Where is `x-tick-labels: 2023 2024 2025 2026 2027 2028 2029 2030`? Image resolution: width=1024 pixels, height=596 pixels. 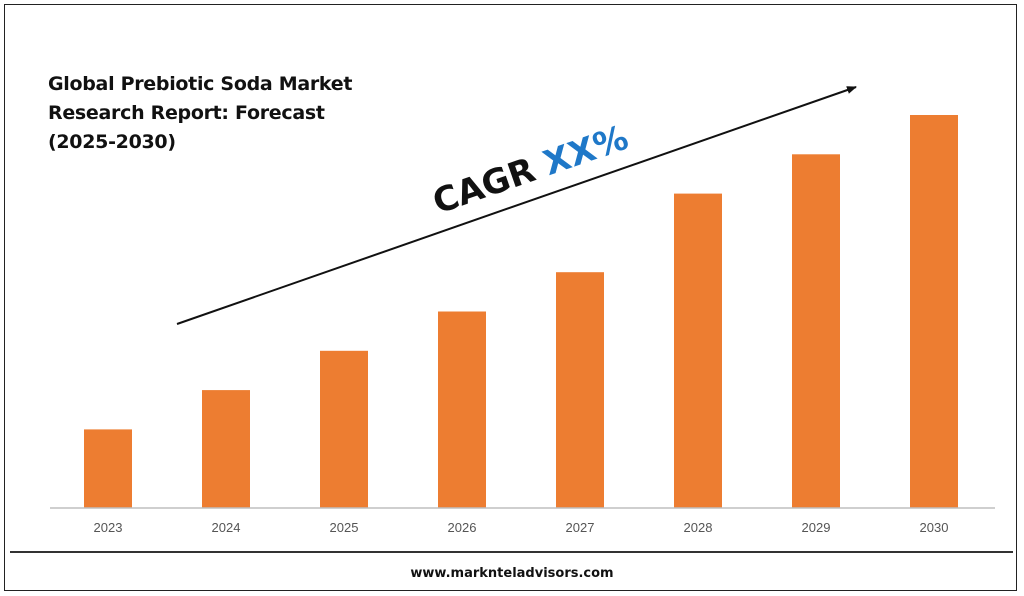
x-tick-labels: 2023 2024 2025 2026 2027 2028 2029 2030 is located at coordinates (521, 527).